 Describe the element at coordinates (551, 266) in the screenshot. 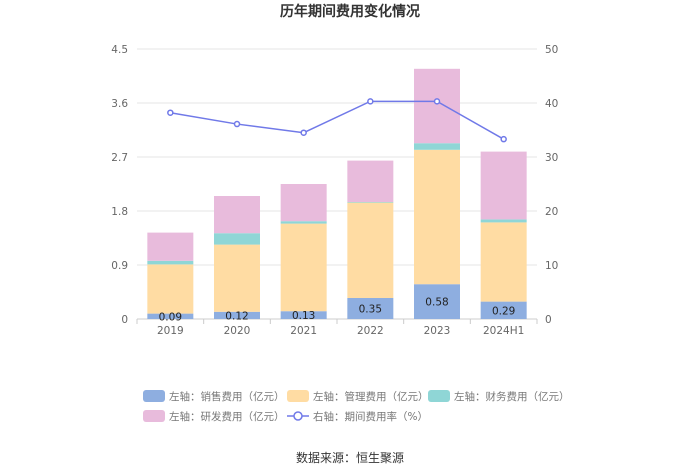

I see `right-tick-label: 10` at that location.